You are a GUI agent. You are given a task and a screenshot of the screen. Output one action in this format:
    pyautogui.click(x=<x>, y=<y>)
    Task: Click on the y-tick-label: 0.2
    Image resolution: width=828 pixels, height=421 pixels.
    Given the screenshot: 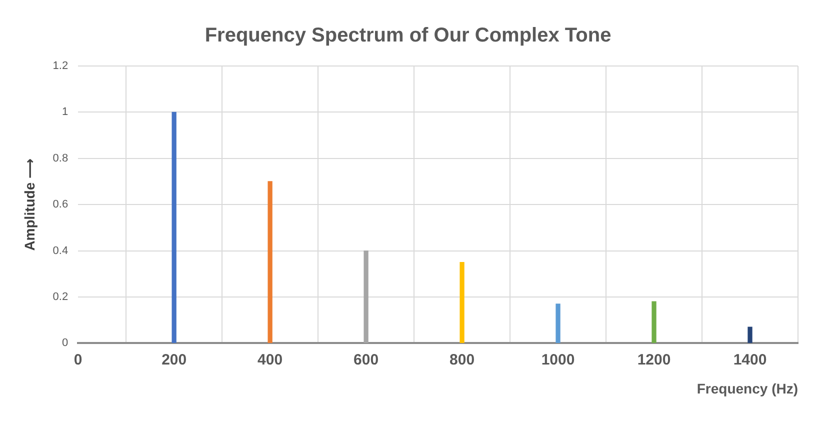 What is the action you would take?
    pyautogui.click(x=60, y=297)
    